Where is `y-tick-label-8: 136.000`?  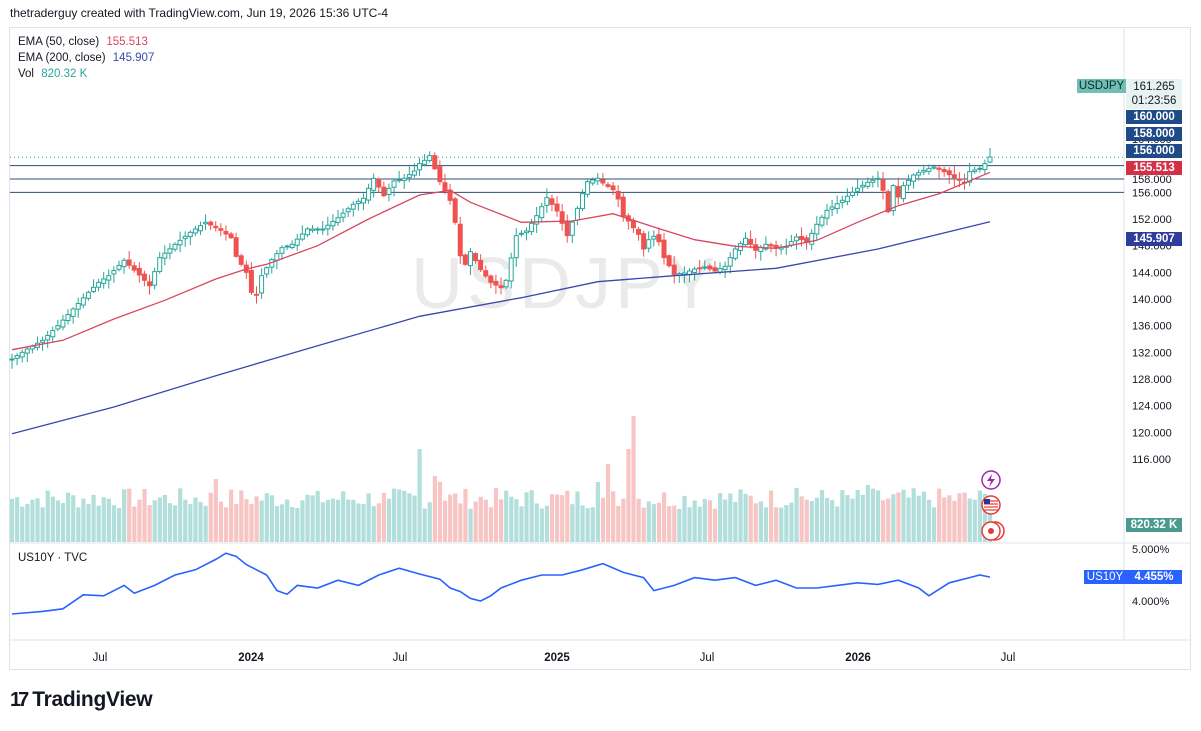
y-tick-label-8: 136.000 is located at coordinates (1152, 327).